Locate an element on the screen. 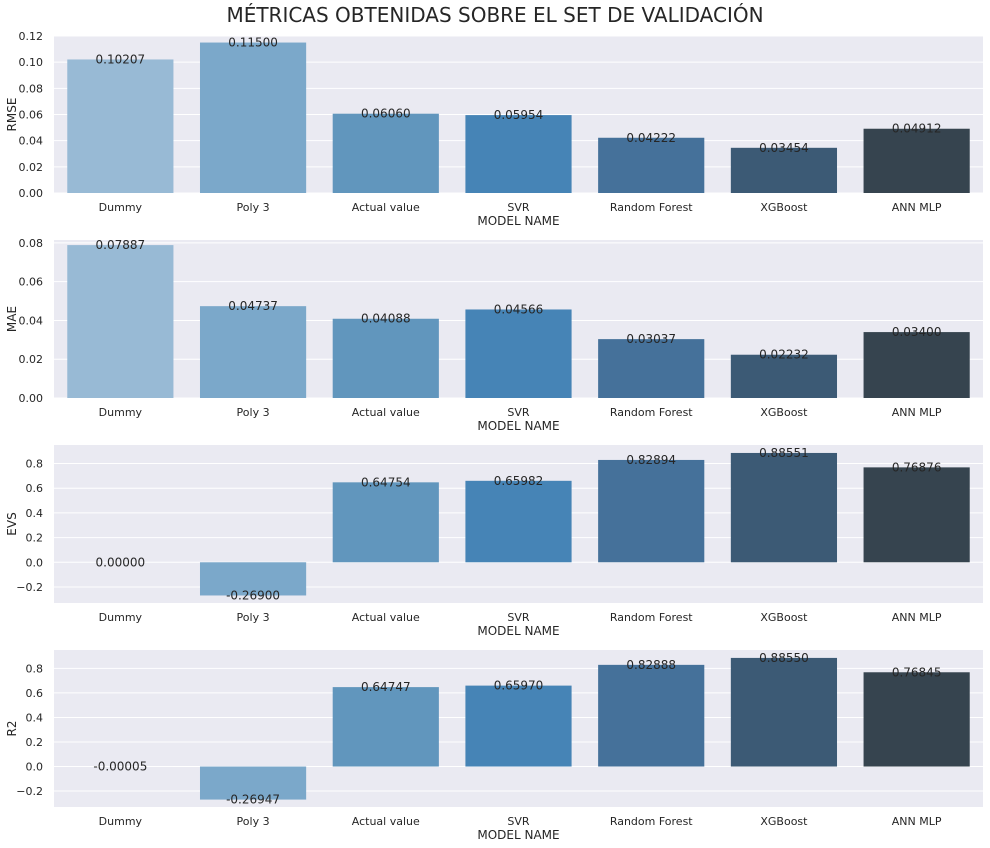 This screenshot has height=848, width=990. y-tick-label: 0.2 is located at coordinates (35, 538).